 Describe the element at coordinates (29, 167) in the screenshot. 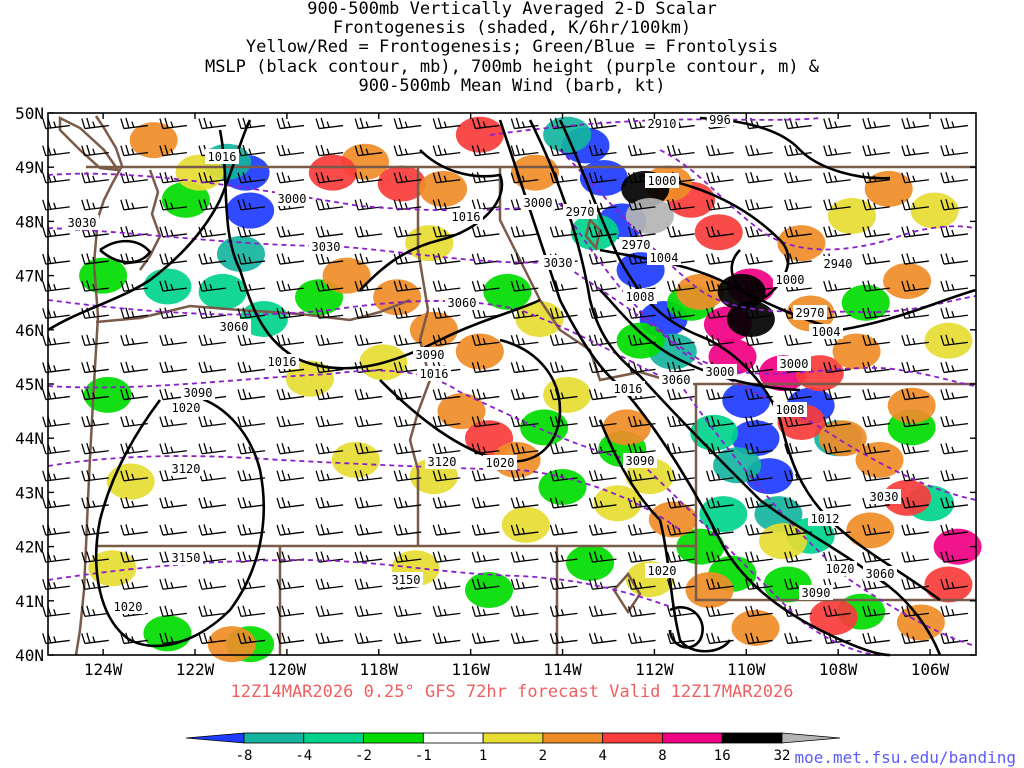

I see `y-tick-label: 49N` at that location.